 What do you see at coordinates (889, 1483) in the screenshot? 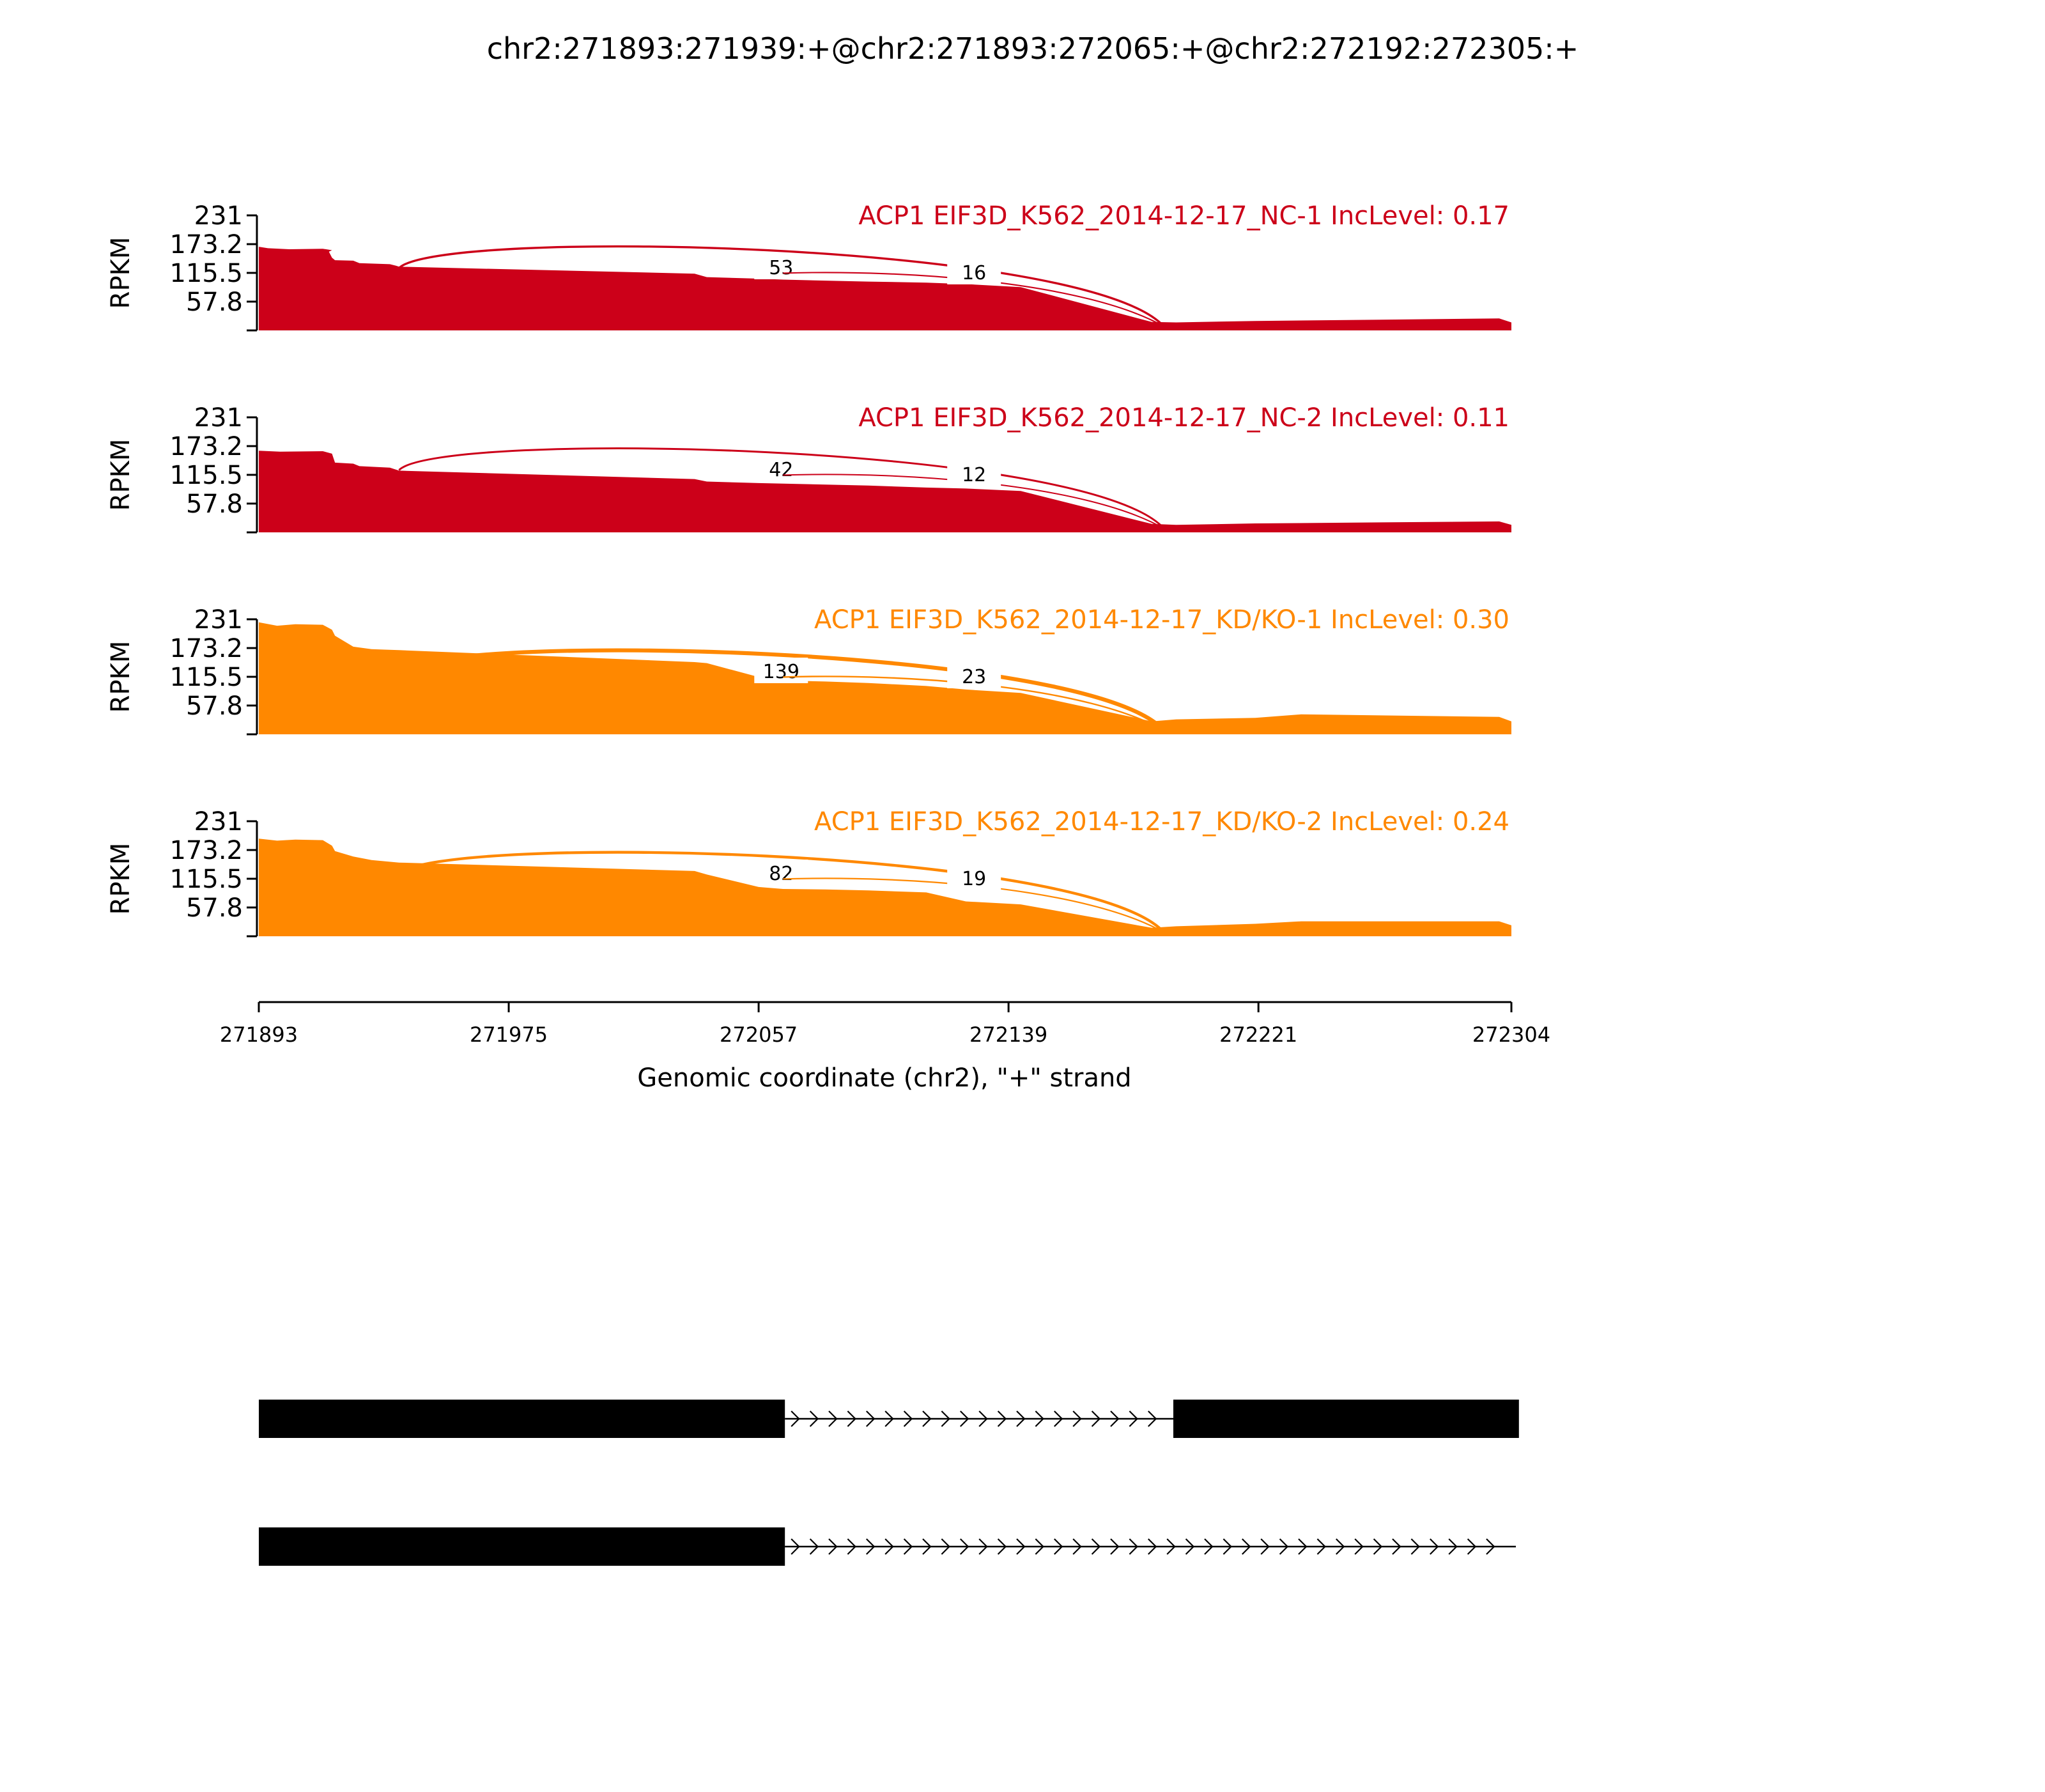
I see `gene-model-track` at bounding box center [889, 1483].